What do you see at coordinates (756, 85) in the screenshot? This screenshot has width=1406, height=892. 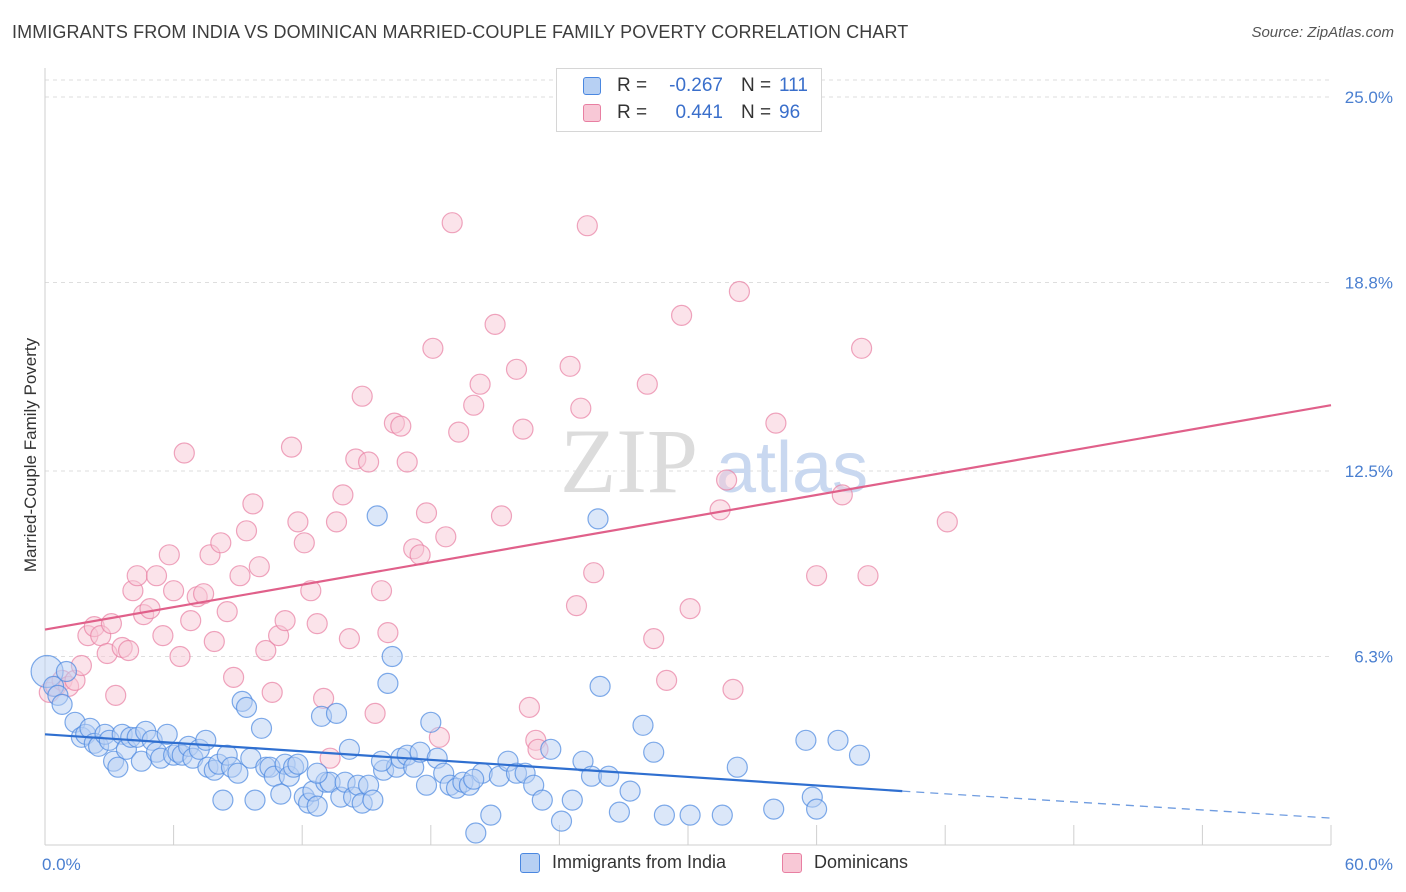 I see `legend-n-label: N =` at bounding box center [756, 85].